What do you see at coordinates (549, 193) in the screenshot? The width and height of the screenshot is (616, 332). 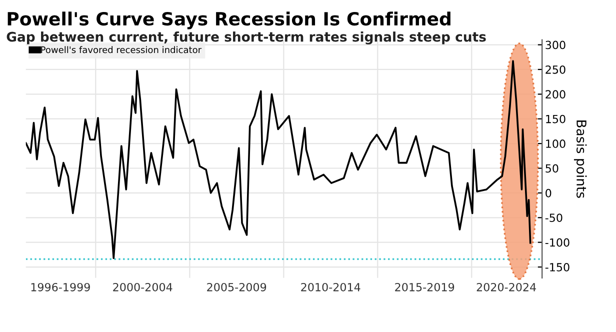 I see `y-tick-label: 0` at bounding box center [549, 193].